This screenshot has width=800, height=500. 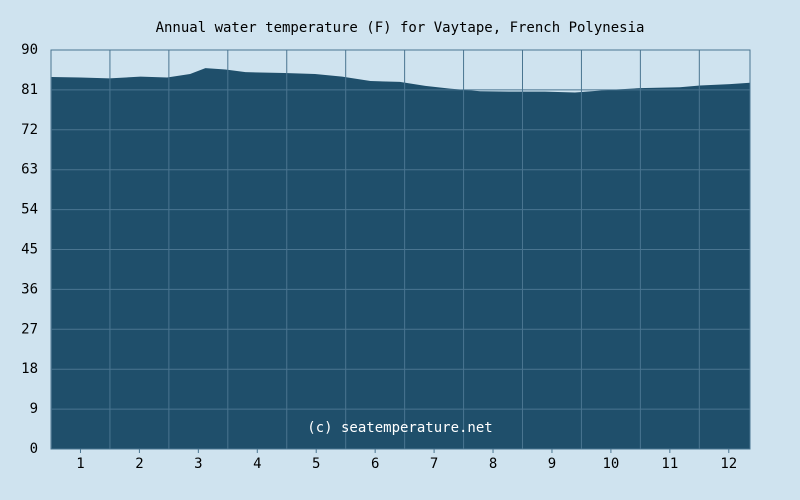 I want to click on y-tick-label: 9, so click(x=34, y=409).